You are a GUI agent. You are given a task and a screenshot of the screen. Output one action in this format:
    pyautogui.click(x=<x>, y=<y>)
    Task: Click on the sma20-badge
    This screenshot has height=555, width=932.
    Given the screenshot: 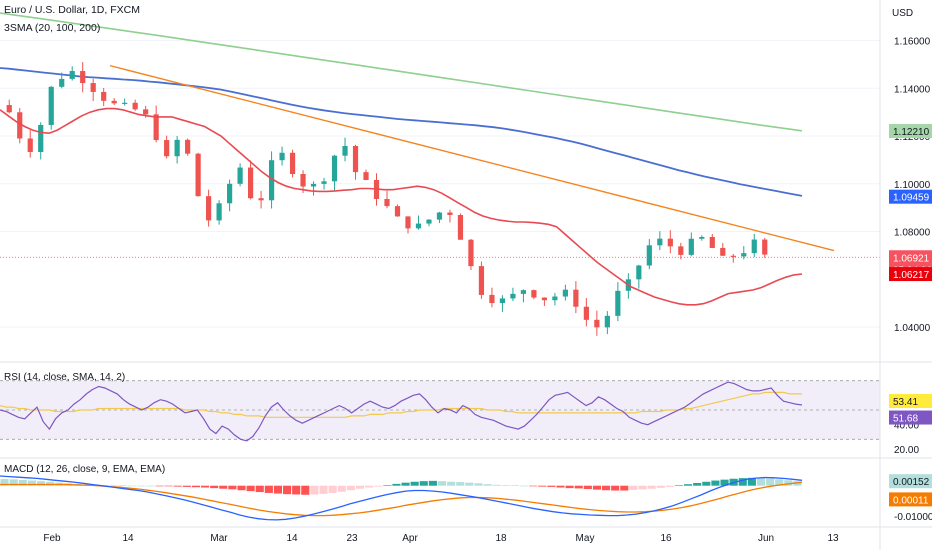 What is the action you would take?
    pyautogui.click(x=910, y=274)
    